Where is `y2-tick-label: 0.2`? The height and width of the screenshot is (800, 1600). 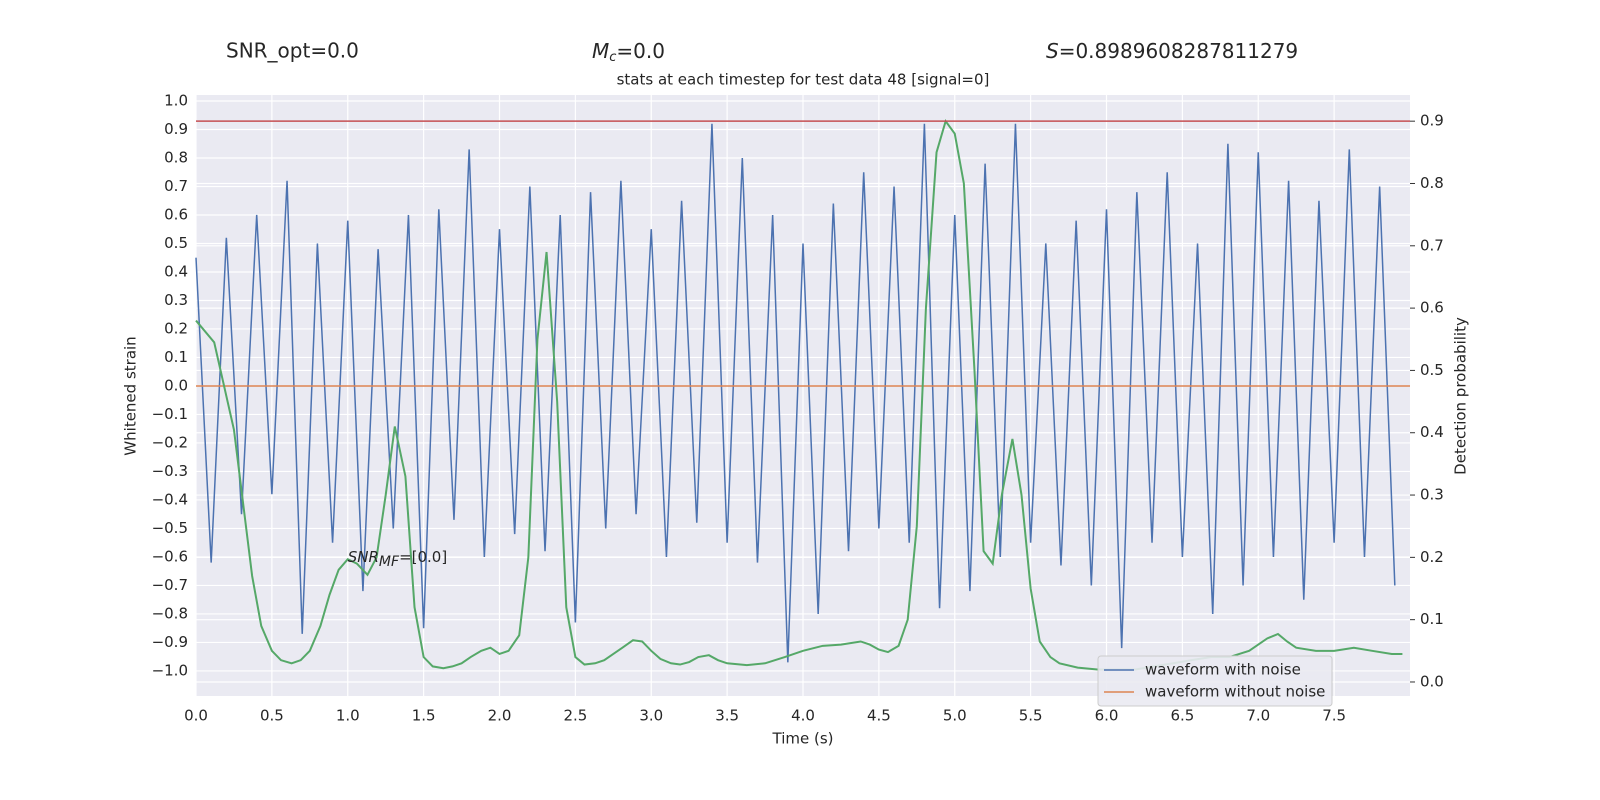
y2-tick-label: 0.2 is located at coordinates (1432, 557).